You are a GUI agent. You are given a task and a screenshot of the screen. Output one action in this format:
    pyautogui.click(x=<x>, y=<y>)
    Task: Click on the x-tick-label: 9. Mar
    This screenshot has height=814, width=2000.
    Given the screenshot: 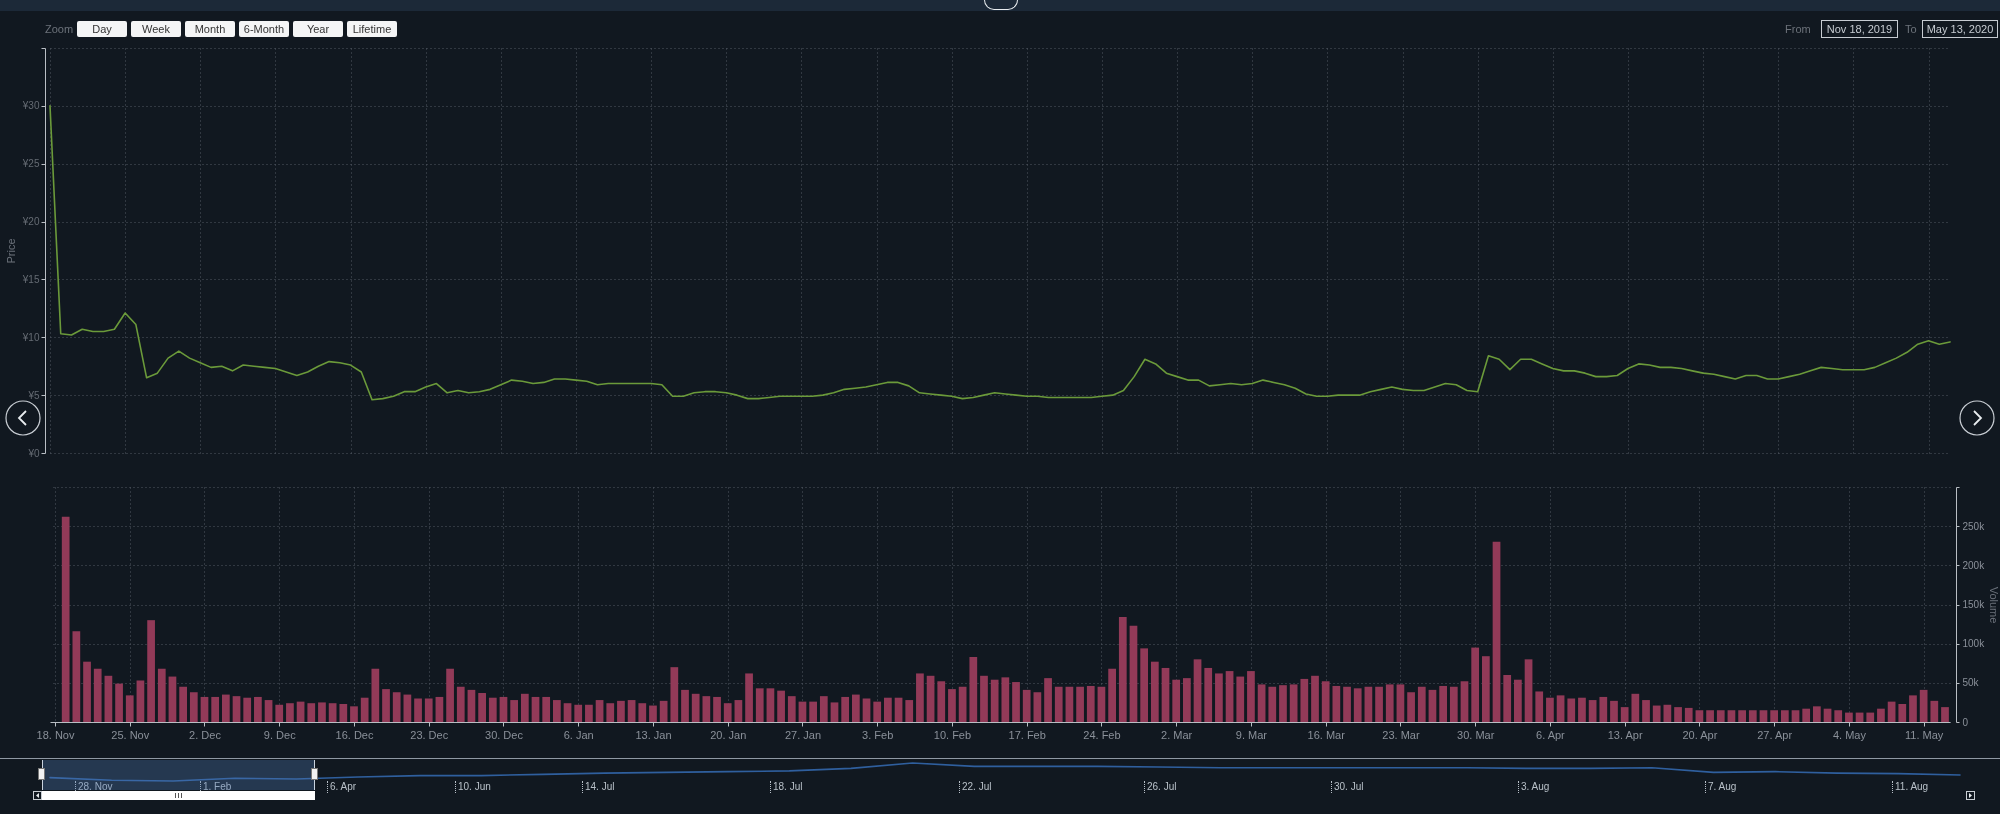 What is the action you would take?
    pyautogui.click(x=1251, y=734)
    